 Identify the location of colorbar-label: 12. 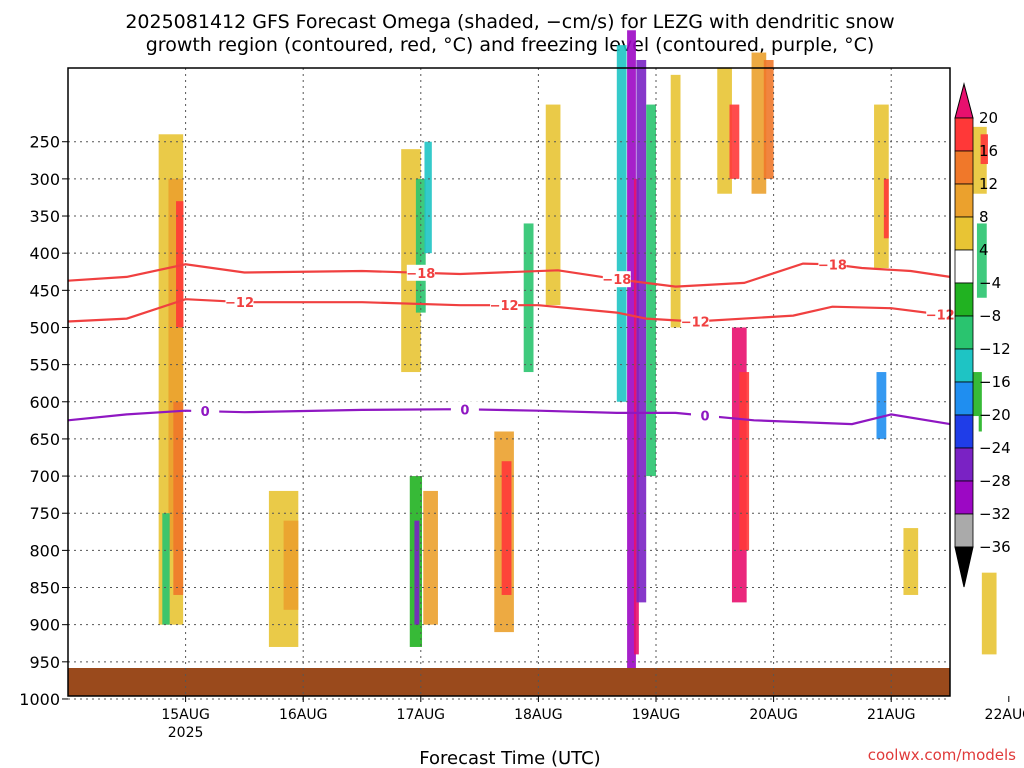
(988, 184).